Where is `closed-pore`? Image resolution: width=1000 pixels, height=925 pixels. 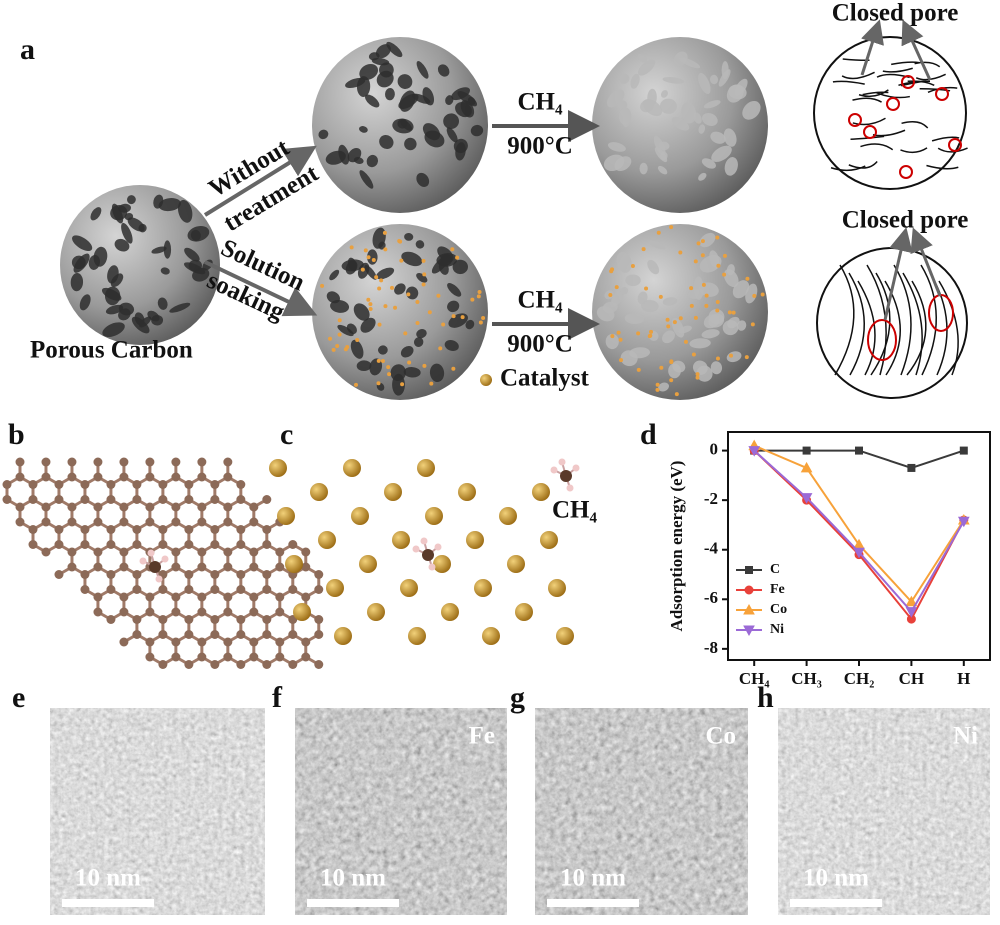
closed-pore is located at coordinates (882, 340).